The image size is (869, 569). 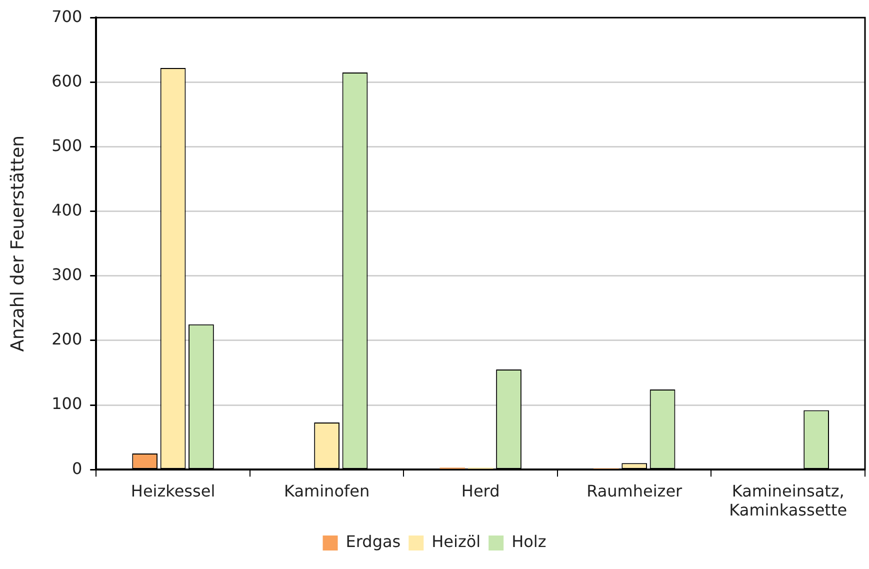 What do you see at coordinates (67, 16) in the screenshot?
I see `y-tick-label: 700` at bounding box center [67, 16].